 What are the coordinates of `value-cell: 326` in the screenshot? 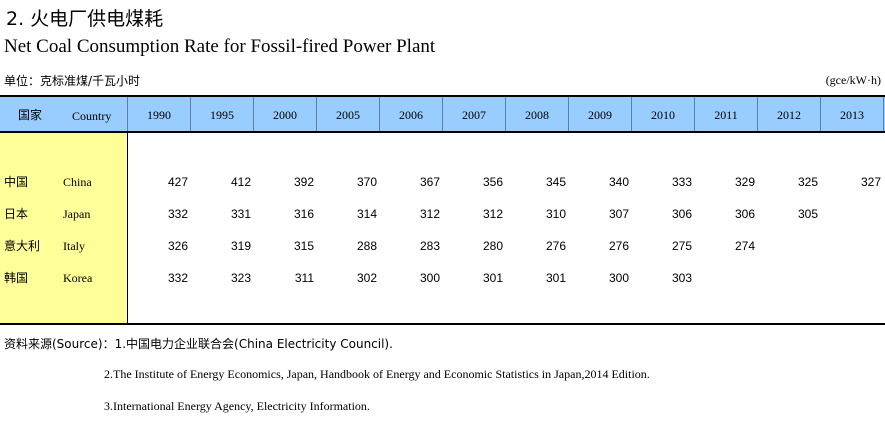 It's located at (177, 246).